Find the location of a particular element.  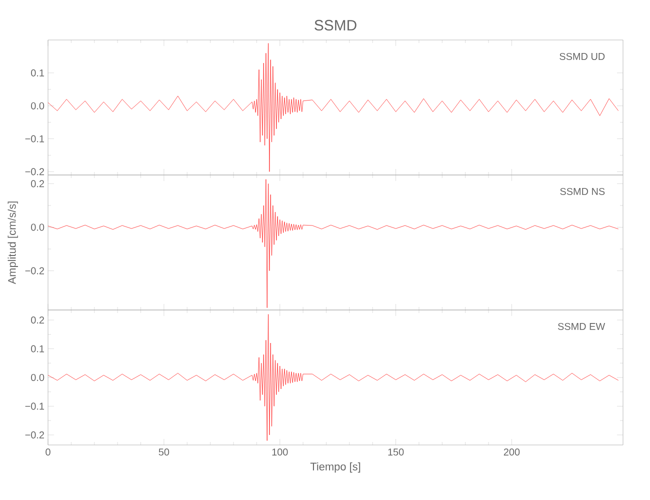

x-tick-label: 150 is located at coordinates (396, 452).